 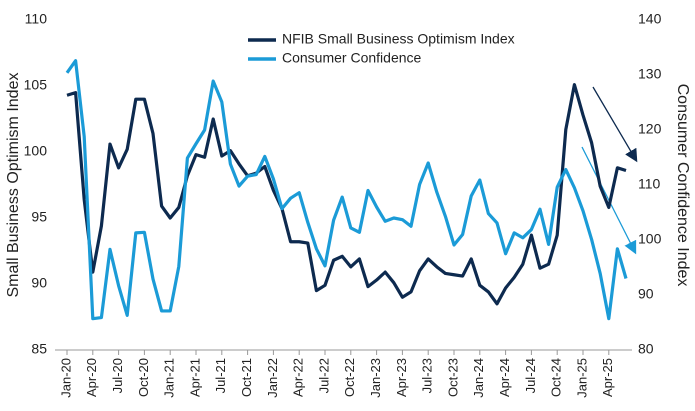 What do you see at coordinates (39, 283) in the screenshot?
I see `y-tick-label: 90` at bounding box center [39, 283].